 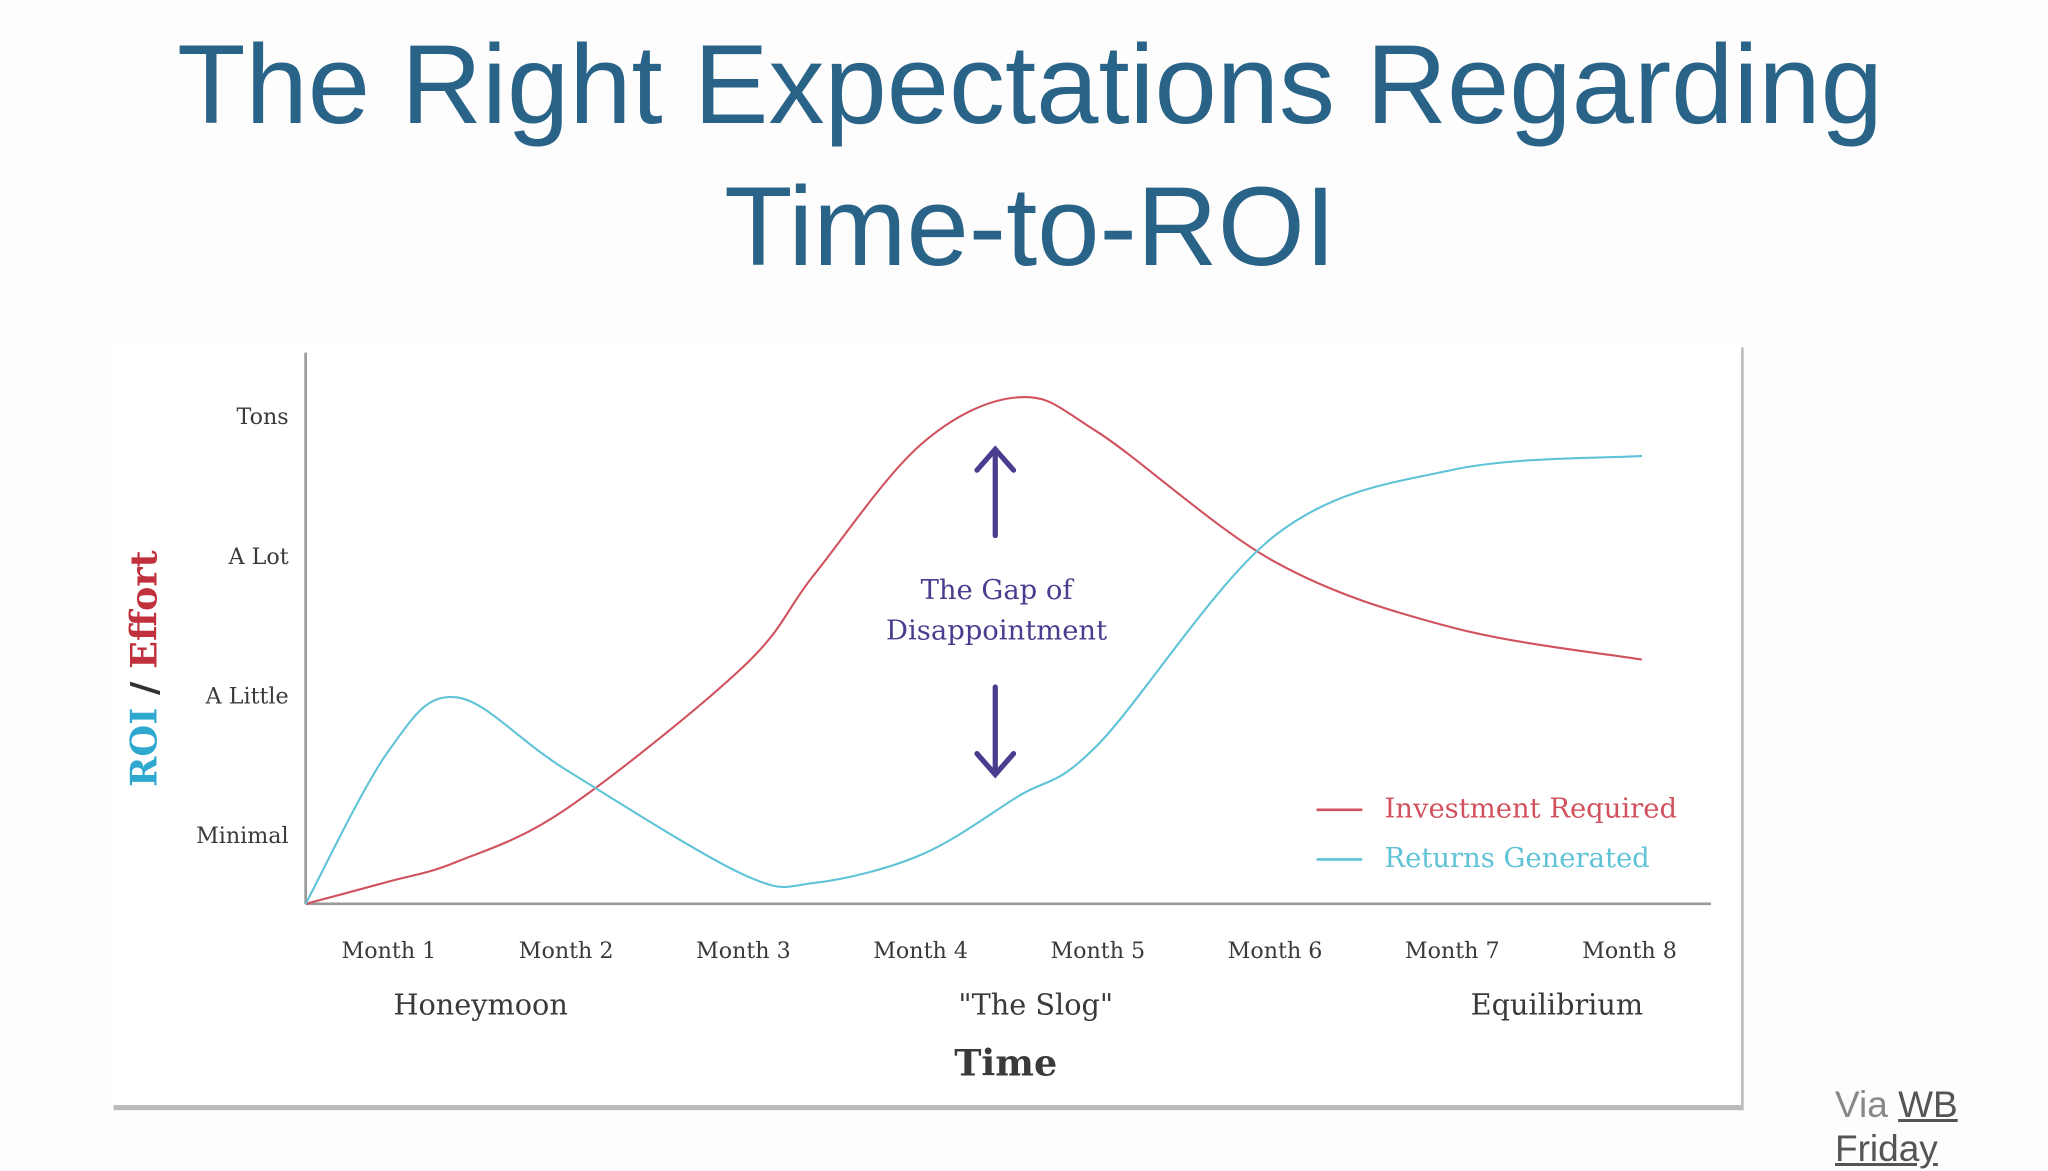 I want to click on arrow-down, so click(x=995, y=731).